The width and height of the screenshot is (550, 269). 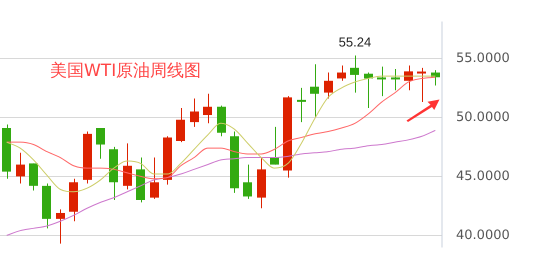 What do you see at coordinates (483, 176) in the screenshot?
I see `y-tick-label: 45.0000` at bounding box center [483, 176].